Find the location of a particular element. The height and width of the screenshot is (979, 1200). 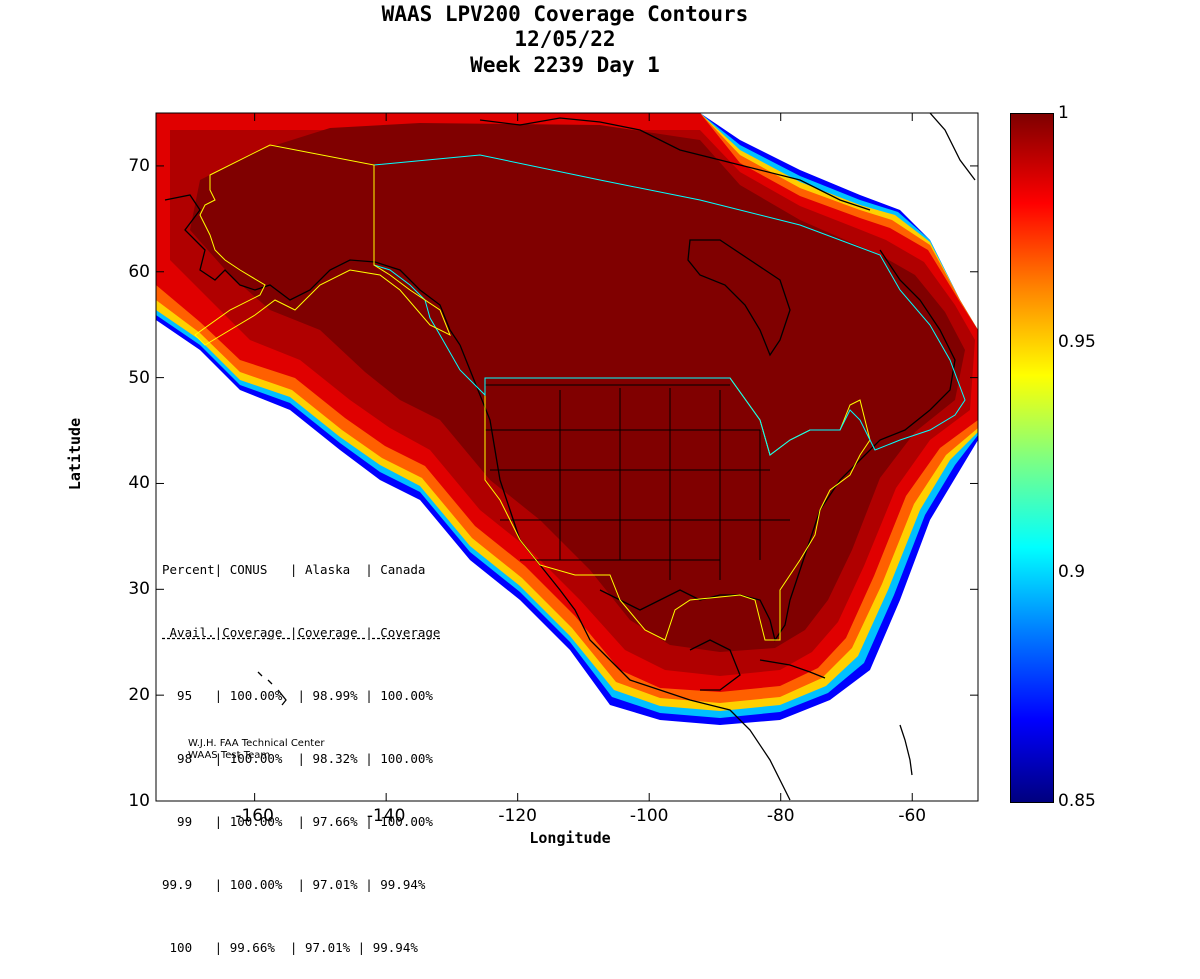

hawaii-islands is located at coordinates (272, 688).